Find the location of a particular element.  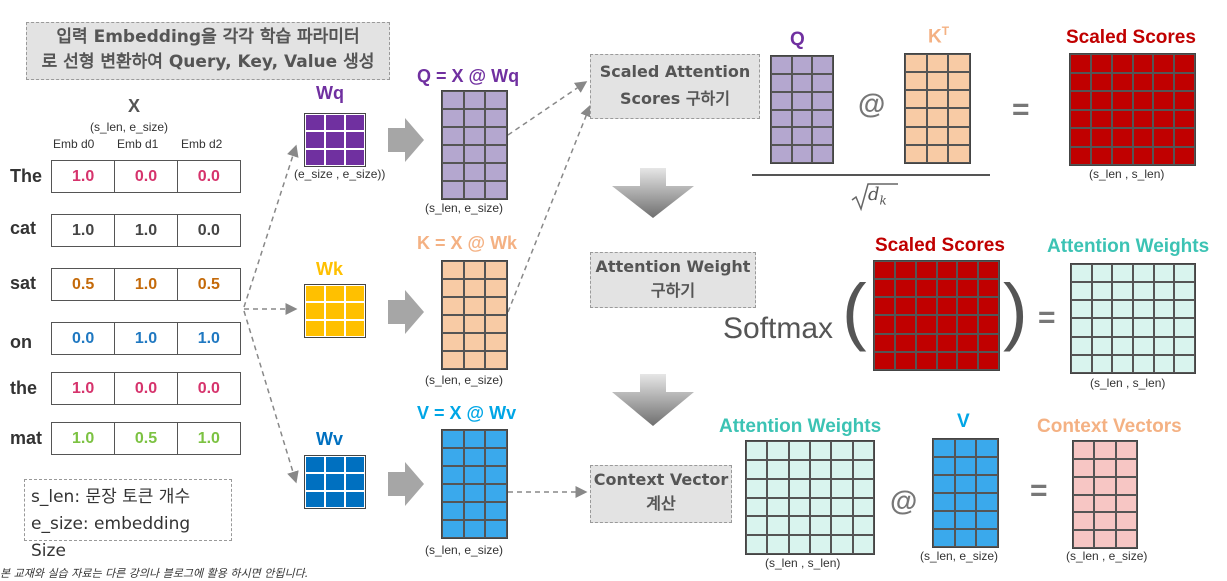

embedding-row: 0.0 1.0 1.0 is located at coordinates (146, 338).